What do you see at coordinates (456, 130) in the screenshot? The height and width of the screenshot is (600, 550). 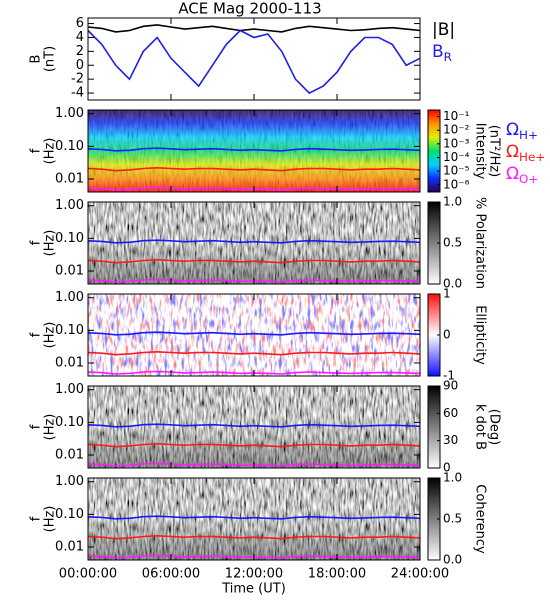 I see `colorbar-tick-label: 10⁻²` at bounding box center [456, 130].